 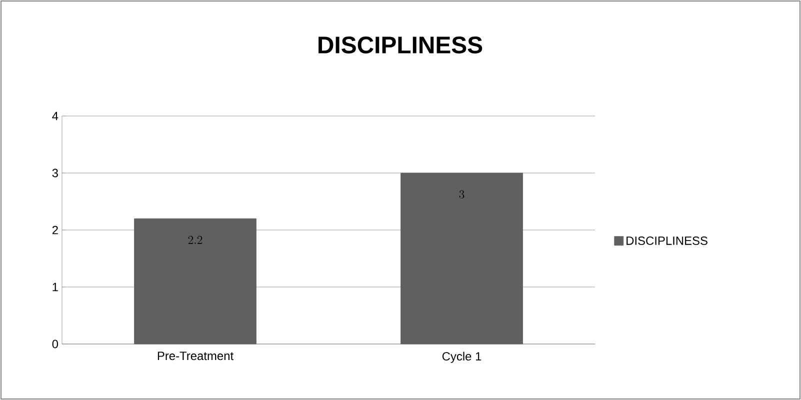 What do you see at coordinates (196, 356) in the screenshot?
I see `x-tick-label: Pre-Treatment` at bounding box center [196, 356].